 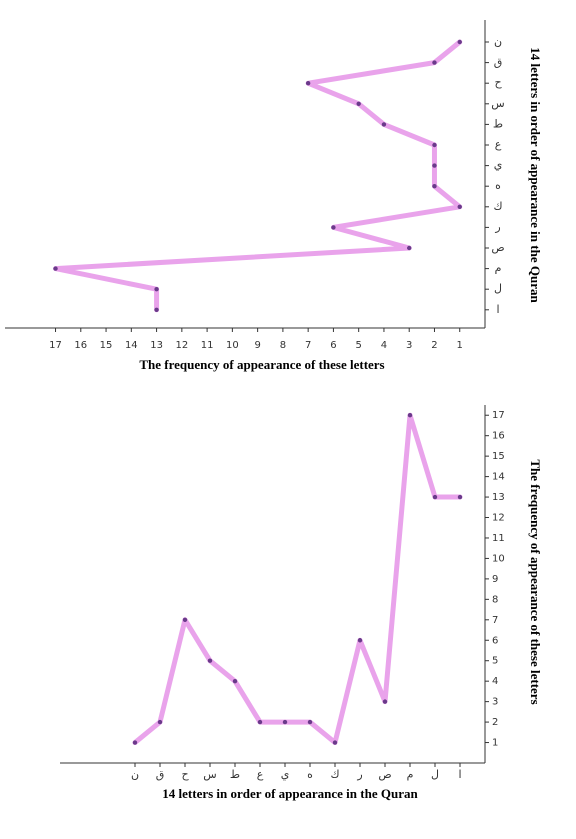 I want to click on x-tick-label: ك, so click(x=334, y=774).